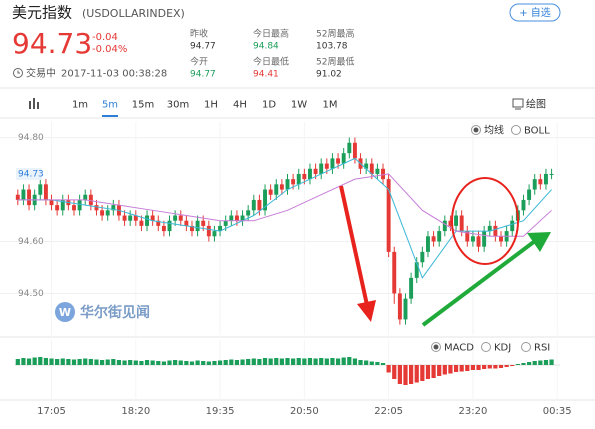 This screenshot has height=429, width=595. I want to click on tab: 1H, so click(211, 105).